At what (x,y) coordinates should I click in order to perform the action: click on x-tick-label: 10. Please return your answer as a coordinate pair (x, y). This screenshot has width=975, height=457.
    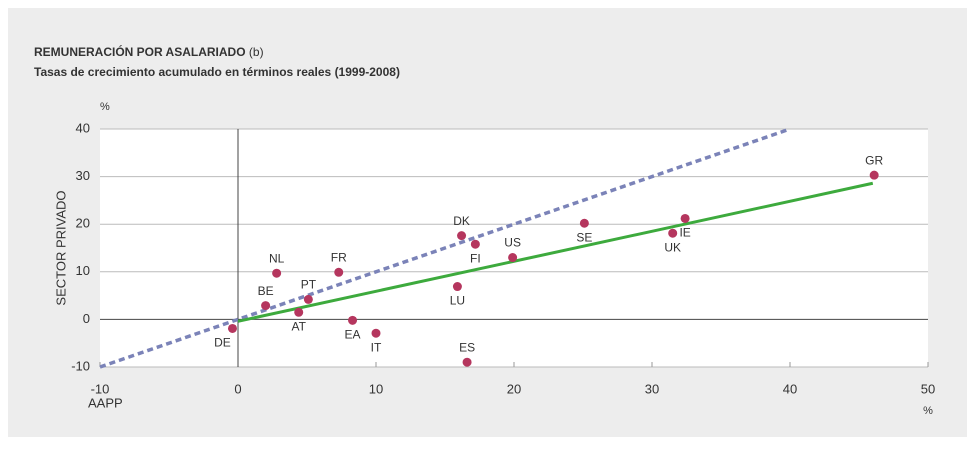
    Looking at the image, I should click on (376, 388).